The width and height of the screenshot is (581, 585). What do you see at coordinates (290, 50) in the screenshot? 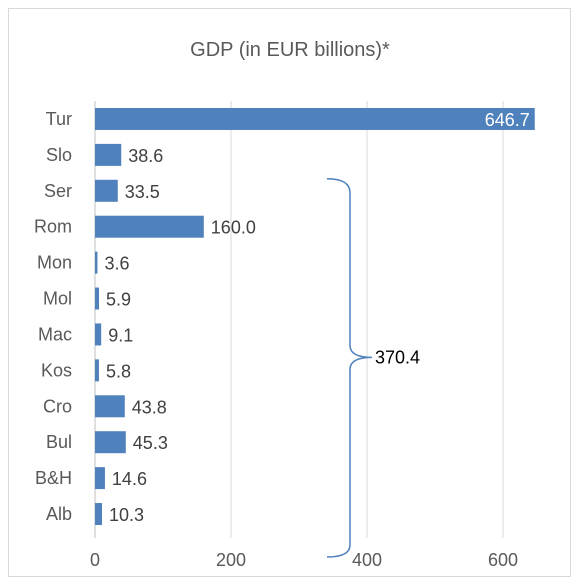
I see `chart-title: GDP (in EUR billions)*` at bounding box center [290, 50].